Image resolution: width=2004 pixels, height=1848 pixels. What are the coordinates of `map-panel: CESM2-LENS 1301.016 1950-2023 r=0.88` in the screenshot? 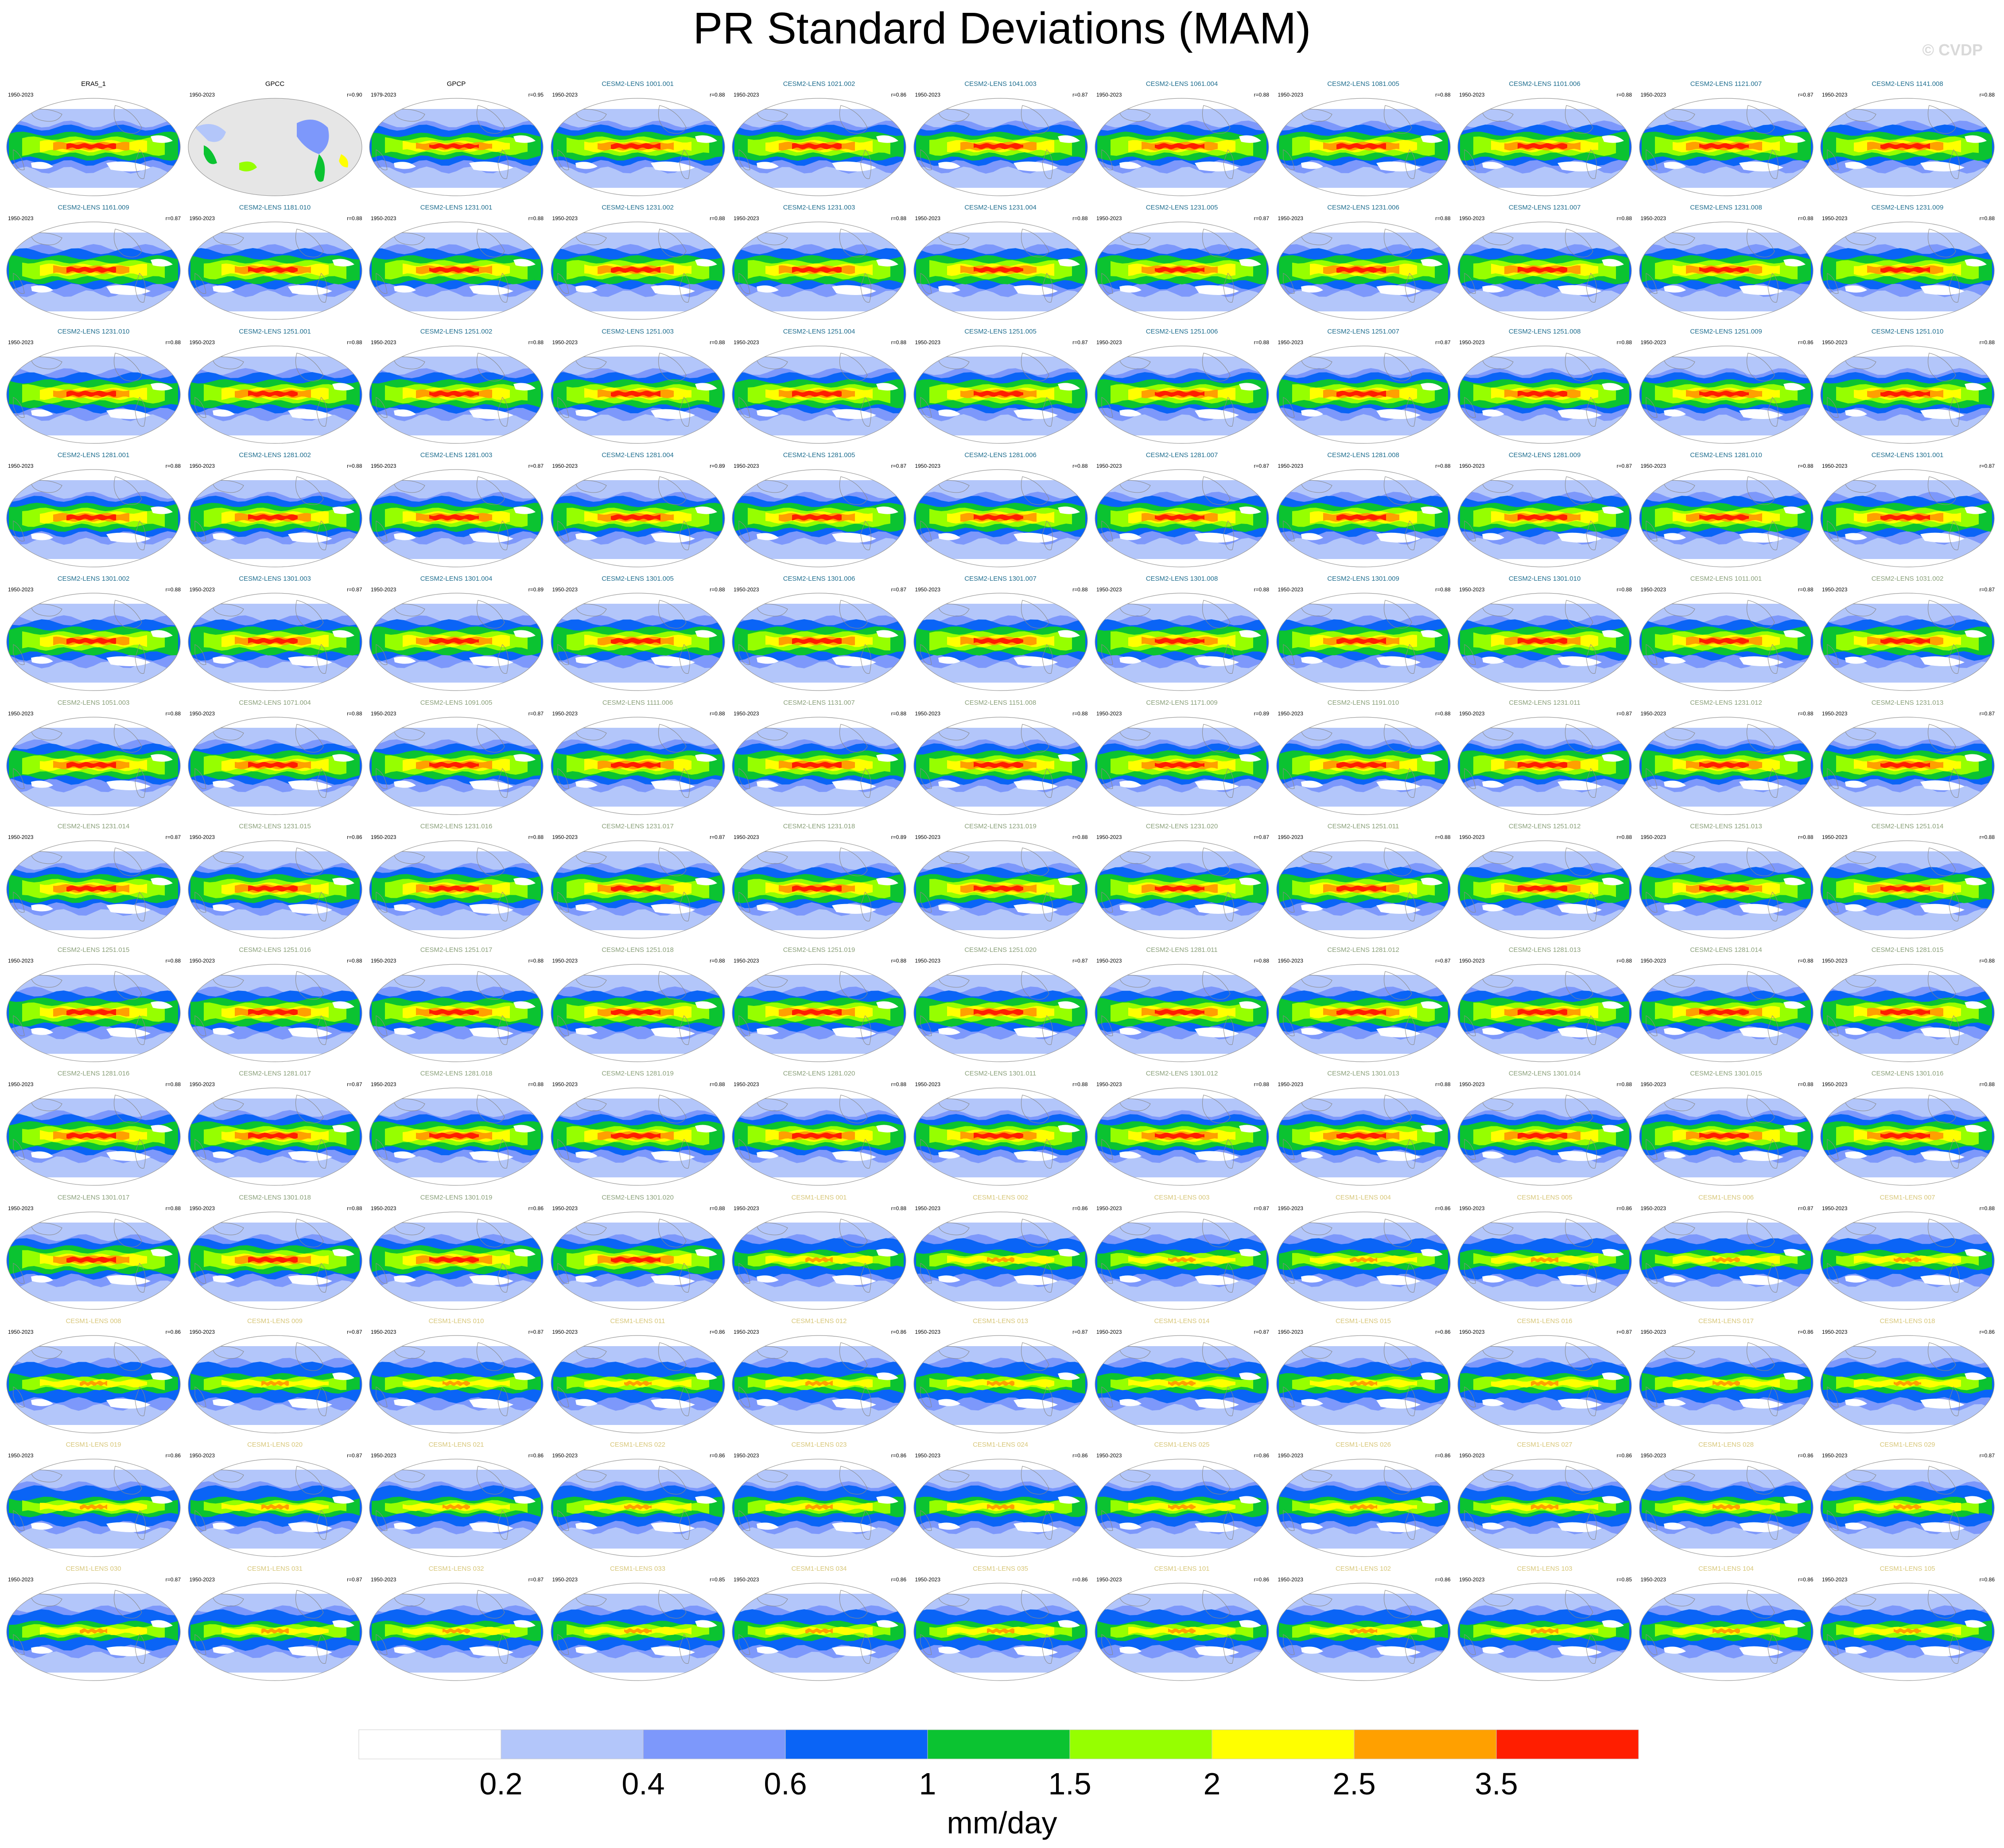 It's located at (1907, 1128).